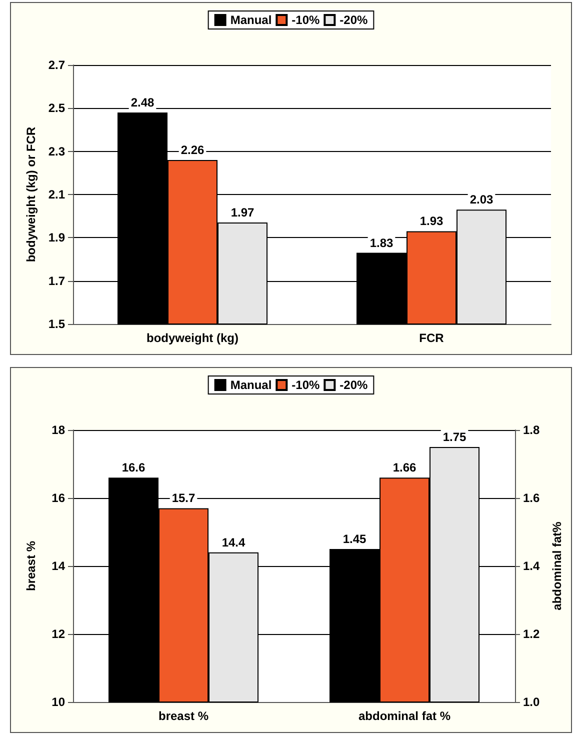 The image size is (581, 738). Describe the element at coordinates (431, 338) in the screenshot. I see `x-tick-label: FCR` at that location.